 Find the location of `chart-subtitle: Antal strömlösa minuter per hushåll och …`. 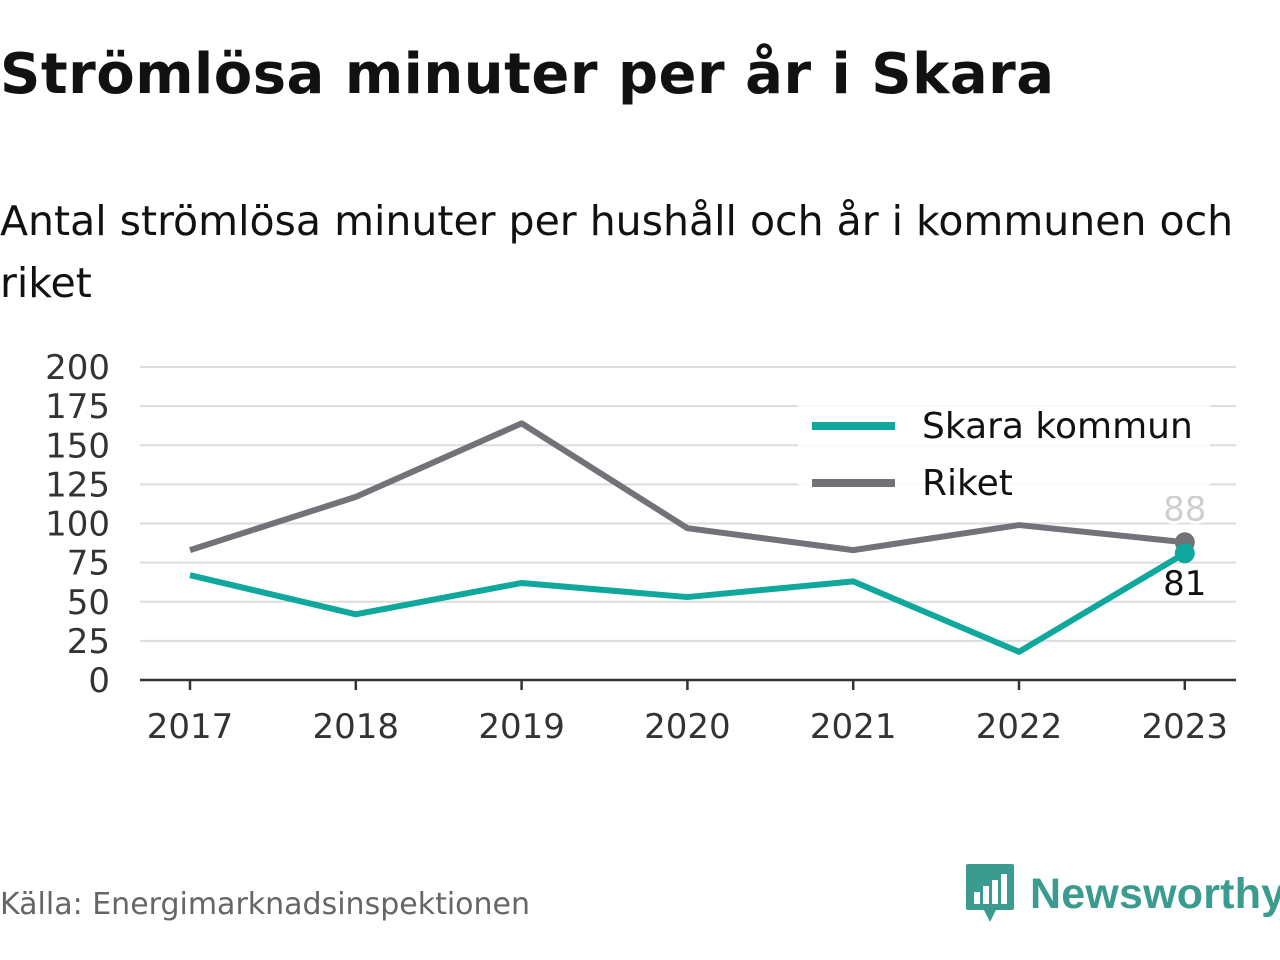

chart-subtitle: Antal strömlösa minuter per hushåll och … is located at coordinates (617, 252).